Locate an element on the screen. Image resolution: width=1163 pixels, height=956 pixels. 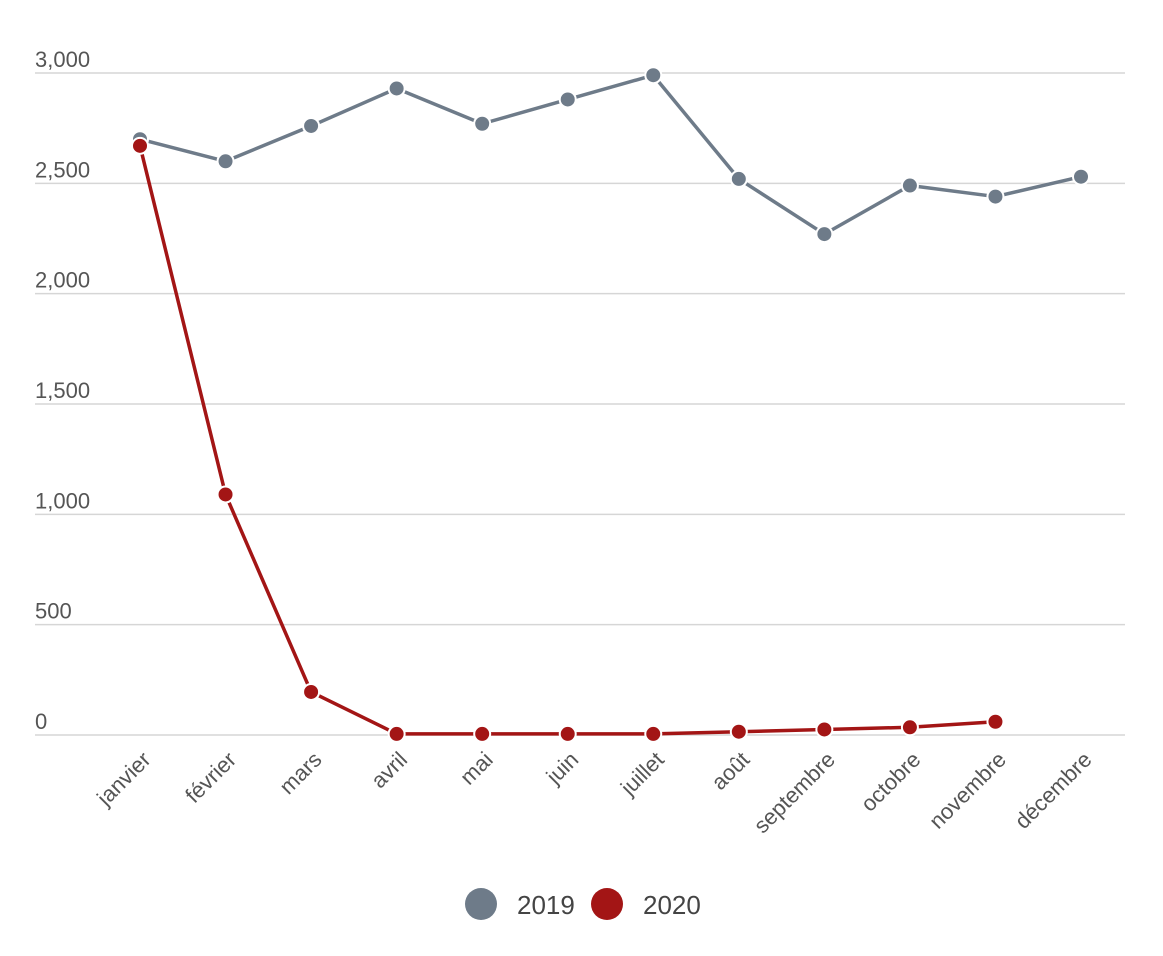
x-tick-label: janvier is located at coordinates (123, 779).